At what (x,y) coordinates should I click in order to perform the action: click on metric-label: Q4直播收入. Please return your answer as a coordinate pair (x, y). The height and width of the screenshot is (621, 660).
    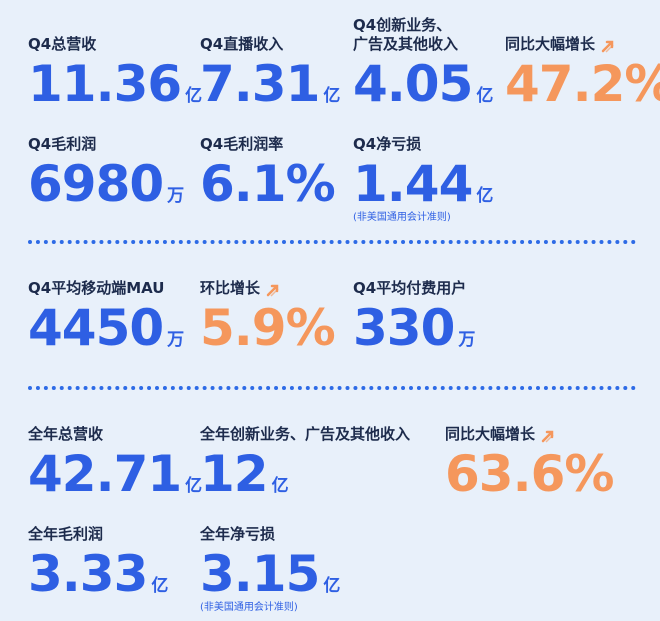
    Looking at the image, I should click on (241, 44).